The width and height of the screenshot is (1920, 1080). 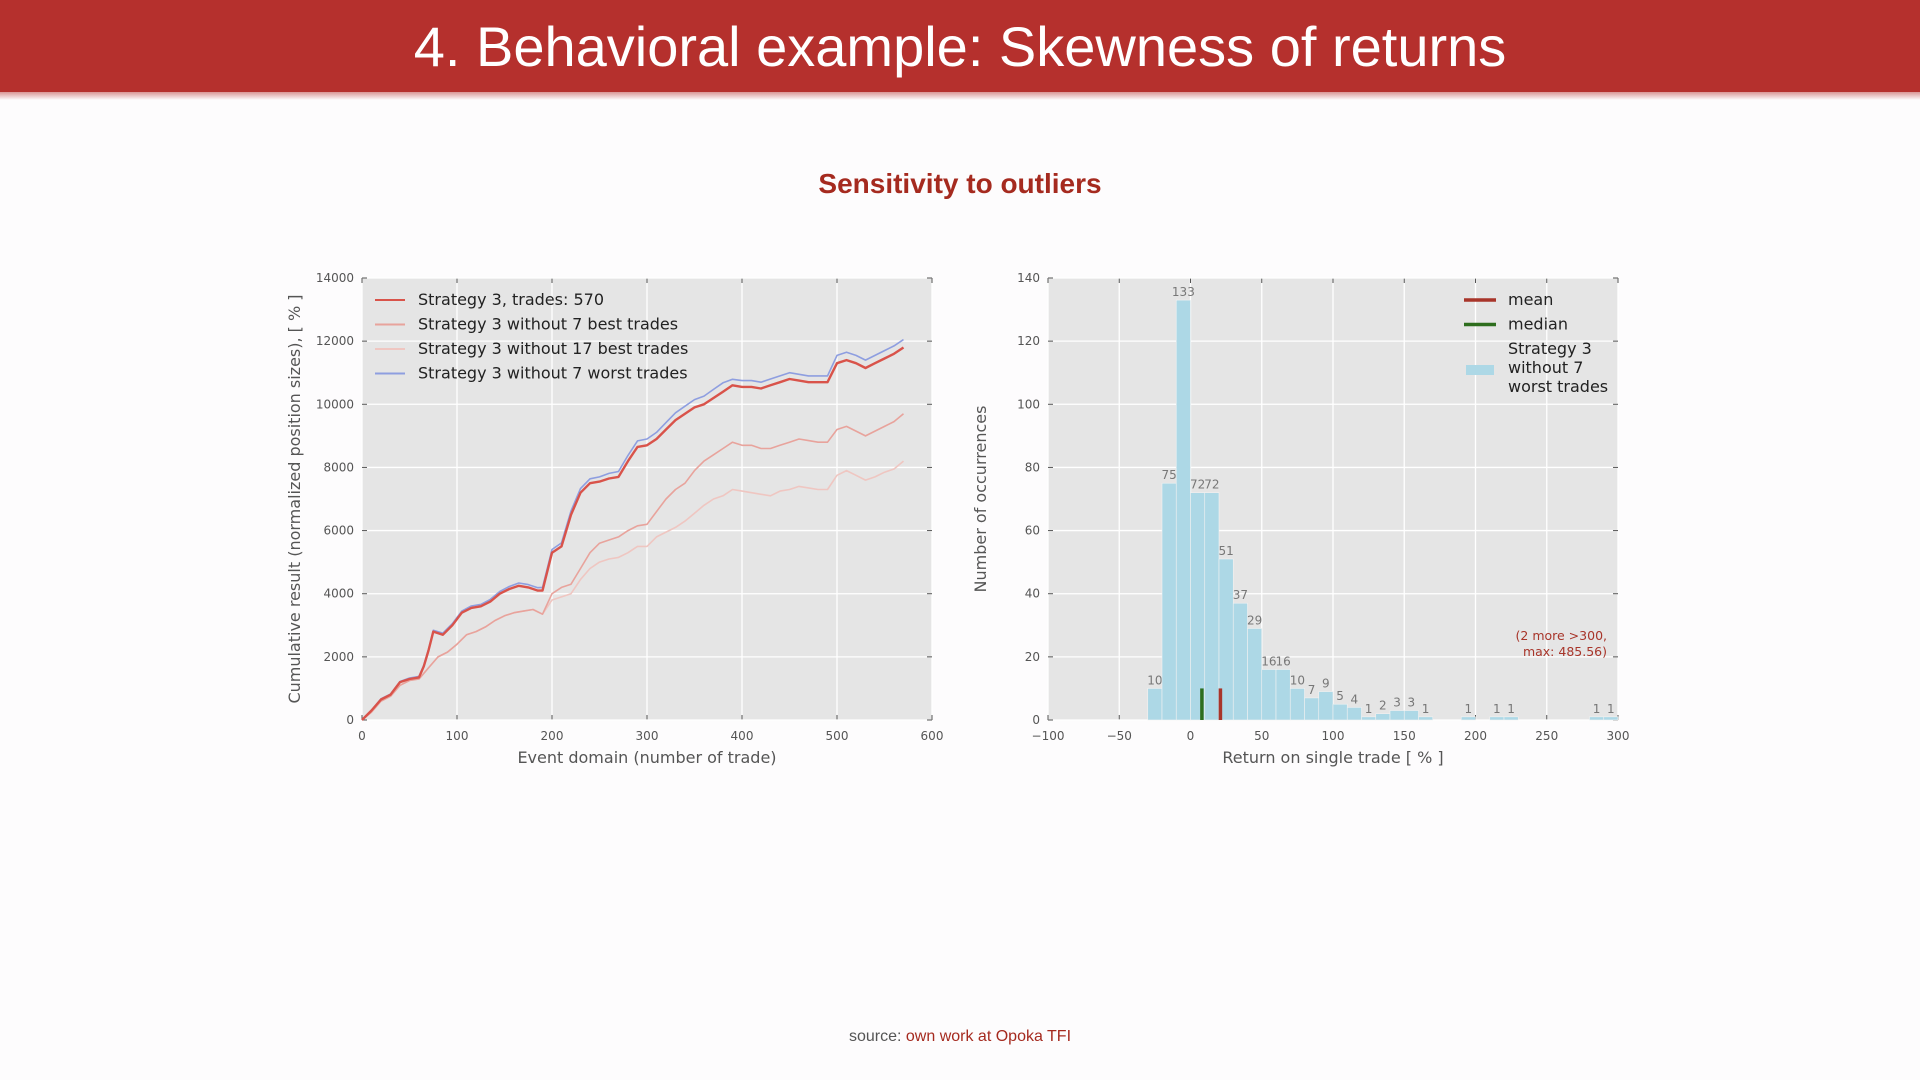 I want to click on y-tick-label: 12000, so click(x=335, y=341).